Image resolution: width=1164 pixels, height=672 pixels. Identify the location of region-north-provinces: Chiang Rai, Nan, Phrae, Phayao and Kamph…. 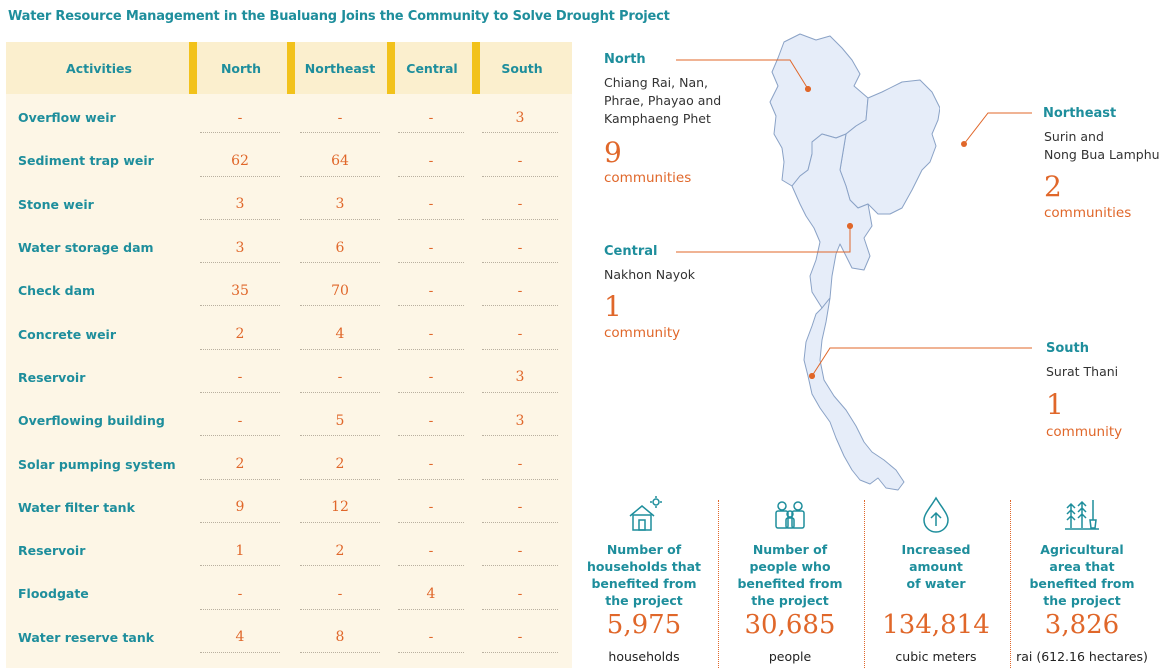
(662, 101).